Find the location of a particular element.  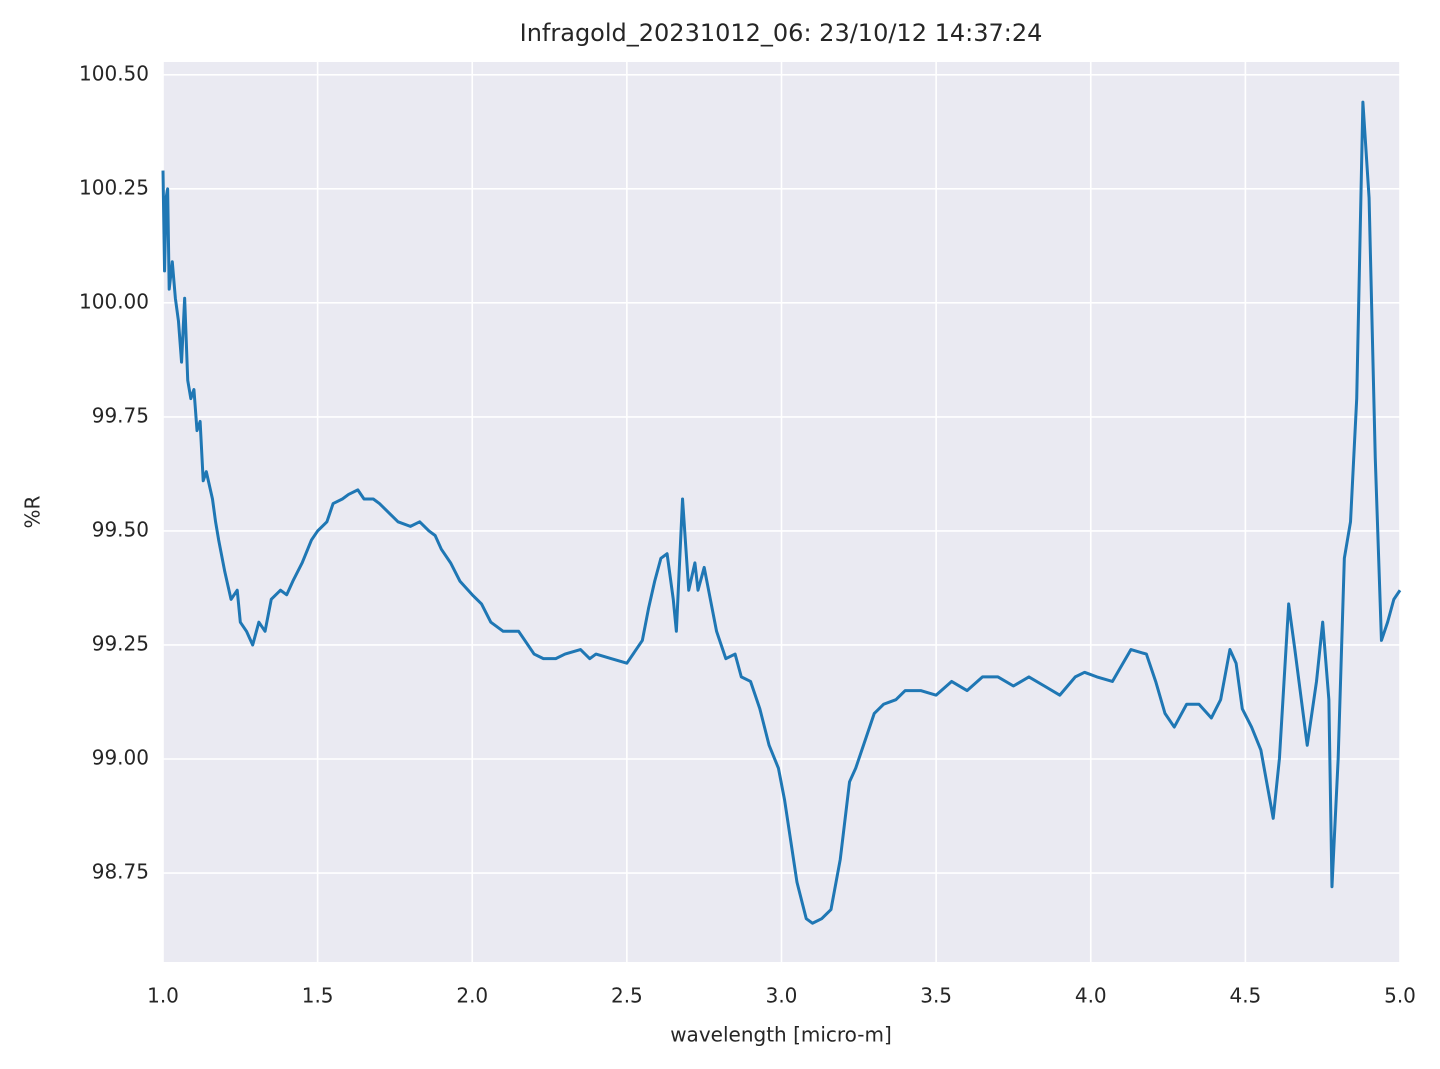

y-tick-label: 100.25 is located at coordinates (114, 187).